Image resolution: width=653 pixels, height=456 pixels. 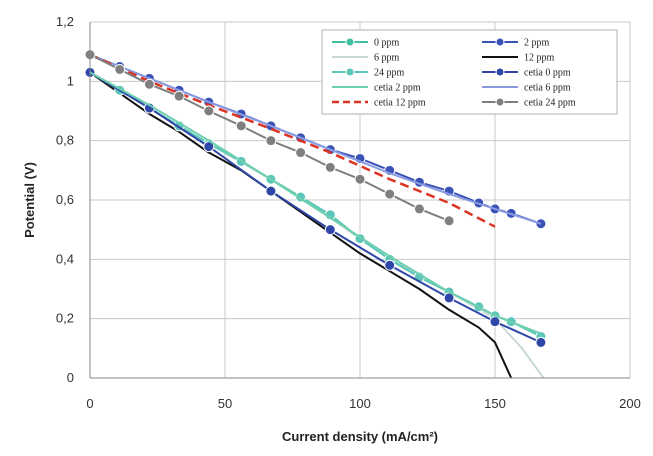 I want to click on legend-box, so click(x=469, y=72).